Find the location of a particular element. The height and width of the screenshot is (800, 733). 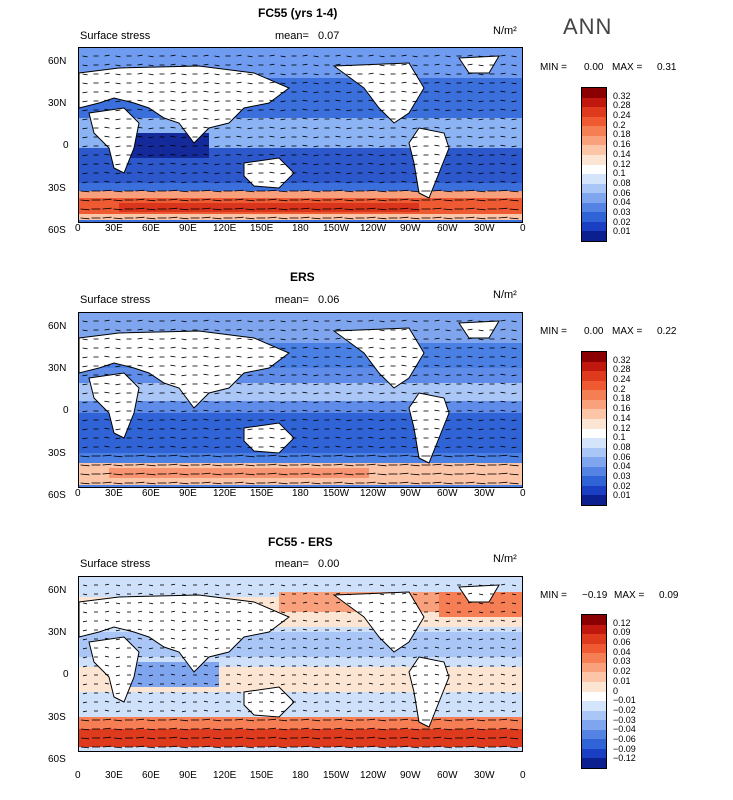

colorbar-label: 0.03 is located at coordinates (622, 475).